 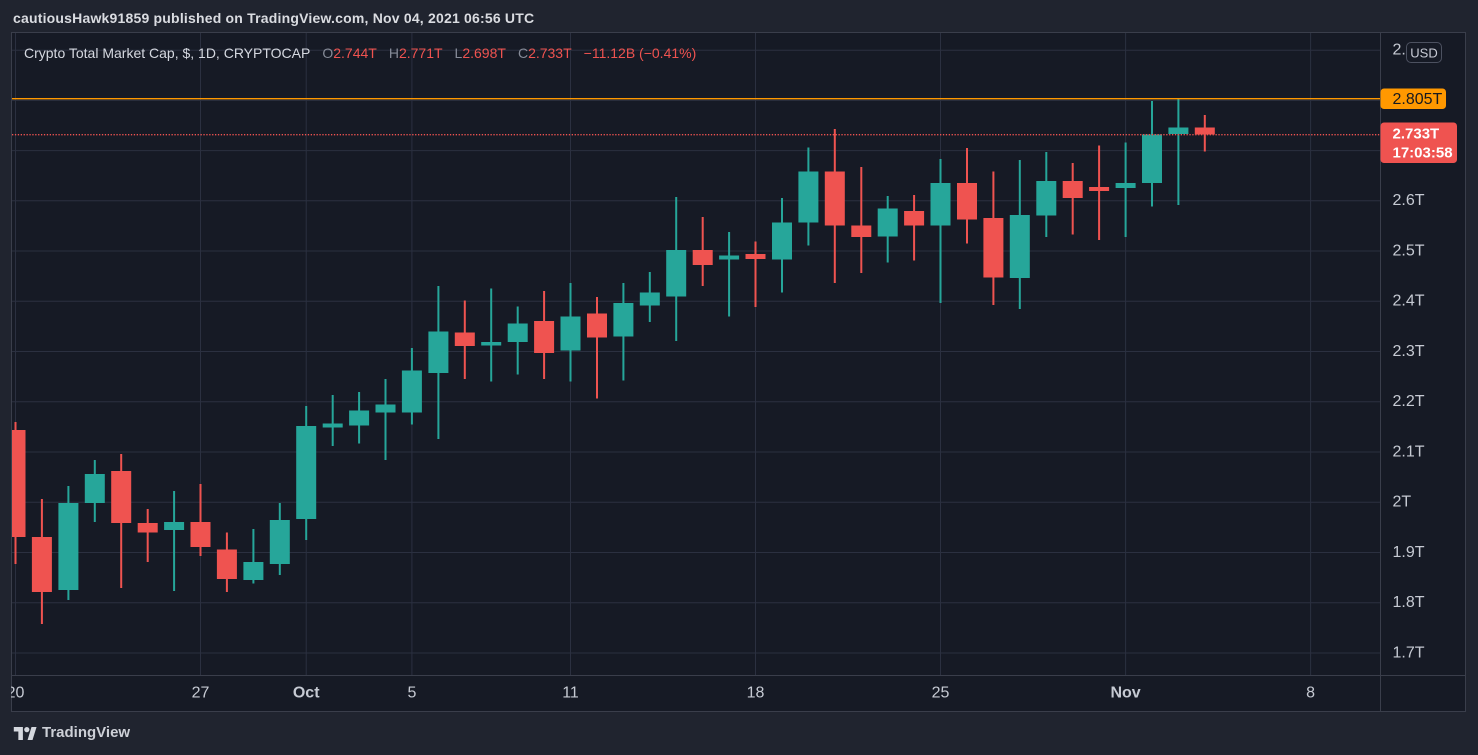 What do you see at coordinates (1409, 351) in the screenshot?
I see `svg-text: 2.3T` at bounding box center [1409, 351].